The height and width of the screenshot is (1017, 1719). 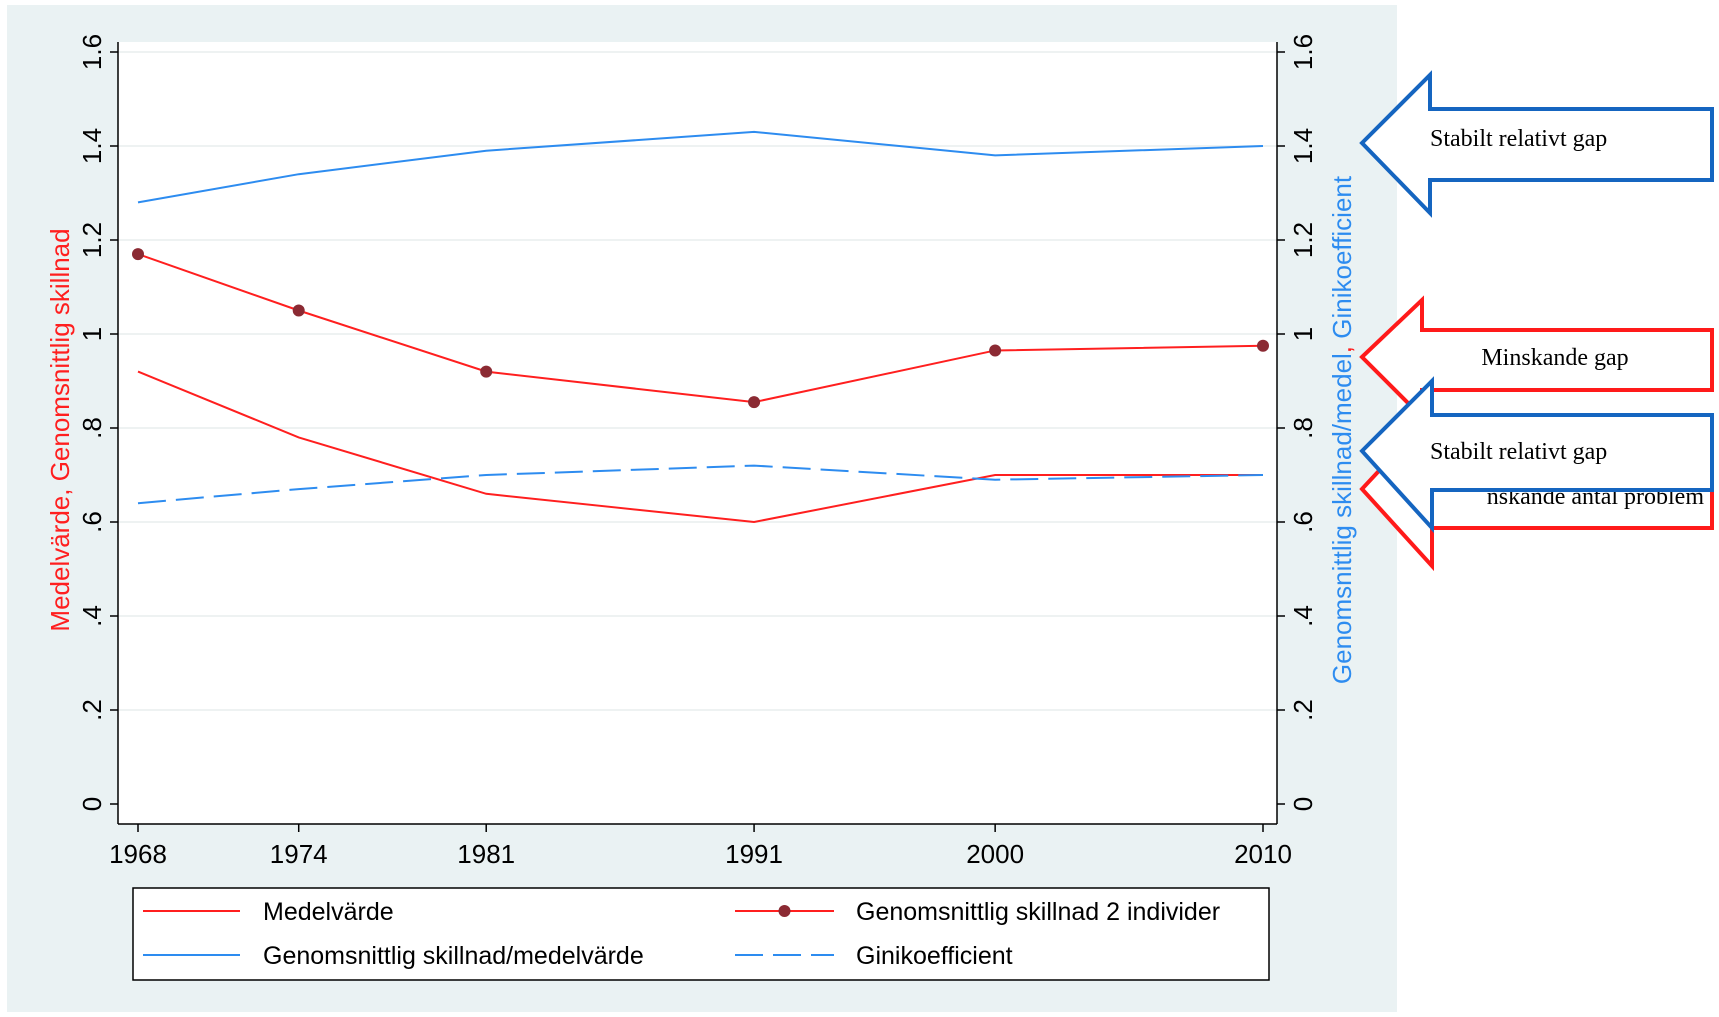 What do you see at coordinates (92, 710) in the screenshot?
I see `y-tick-label: .2` at bounding box center [92, 710].